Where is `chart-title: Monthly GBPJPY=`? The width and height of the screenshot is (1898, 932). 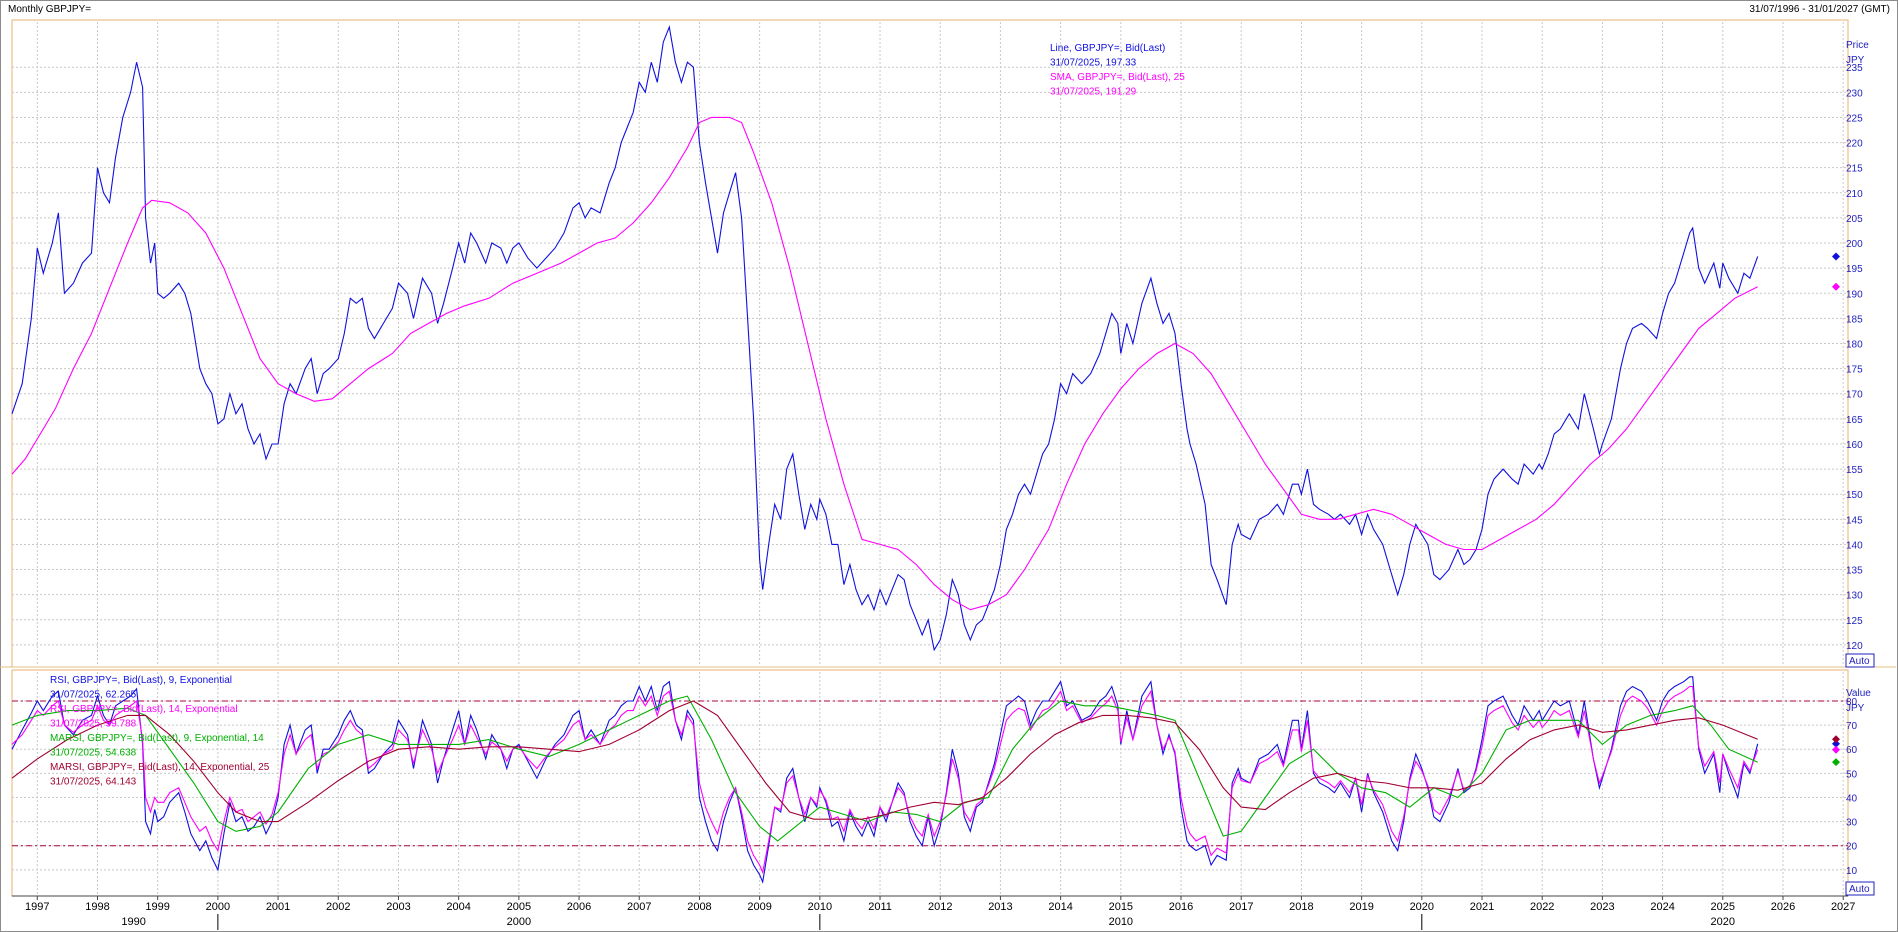
chart-title: Monthly GBPJPY= is located at coordinates (50, 9).